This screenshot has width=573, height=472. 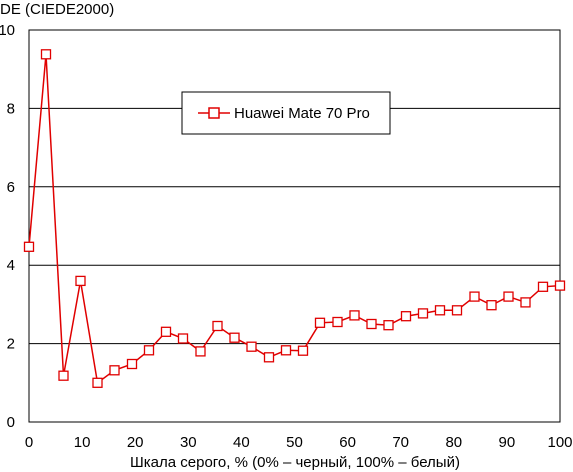 What do you see at coordinates (57, 9) in the screenshot?
I see `y-axis-label: DE (CIEDE2000)` at bounding box center [57, 9].